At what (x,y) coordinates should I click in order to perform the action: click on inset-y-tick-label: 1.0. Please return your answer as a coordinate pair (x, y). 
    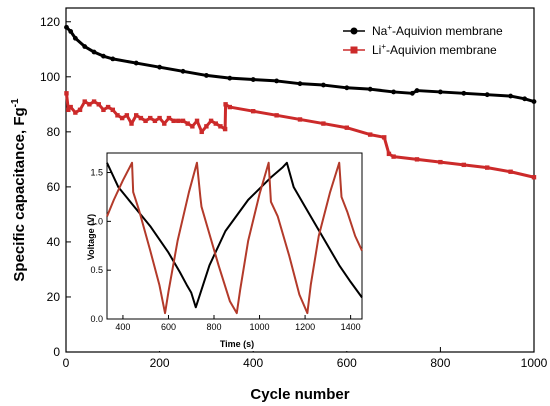
    Looking at the image, I should click on (96, 221).